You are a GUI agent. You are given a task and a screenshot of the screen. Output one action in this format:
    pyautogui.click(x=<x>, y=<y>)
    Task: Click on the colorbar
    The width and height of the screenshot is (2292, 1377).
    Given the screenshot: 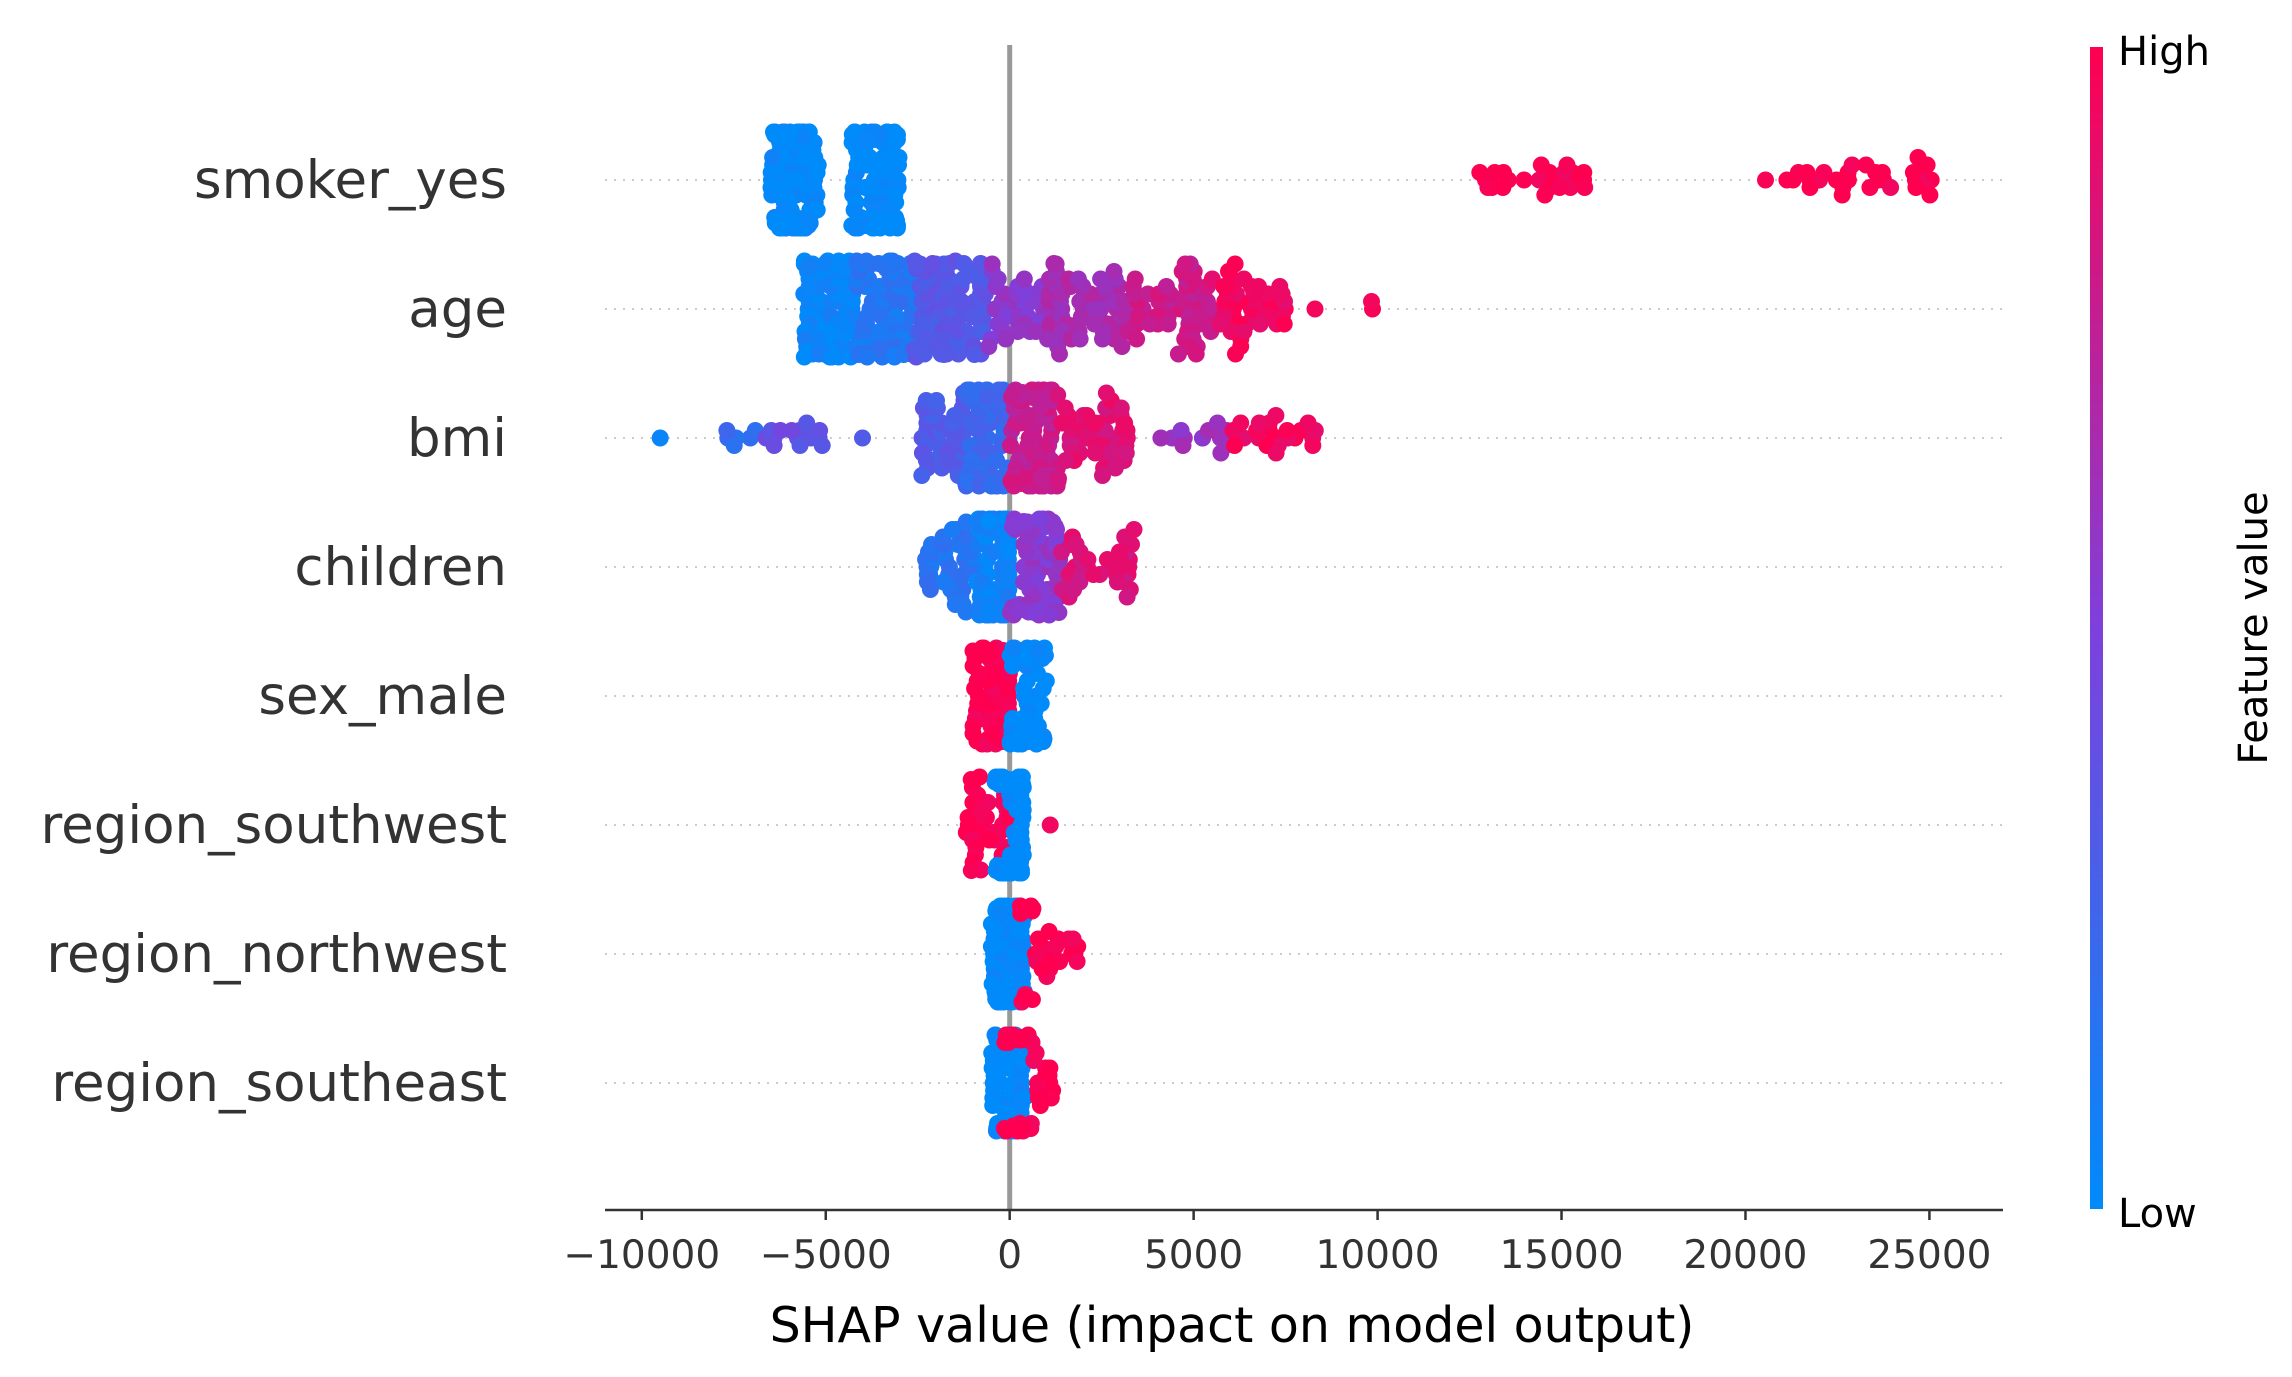 What is the action you would take?
    pyautogui.click(x=2096, y=628)
    